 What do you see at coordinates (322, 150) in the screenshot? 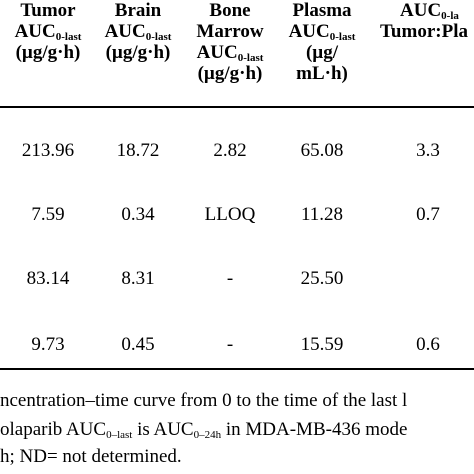
I see `cell-r1-plasma: 65.08` at bounding box center [322, 150].